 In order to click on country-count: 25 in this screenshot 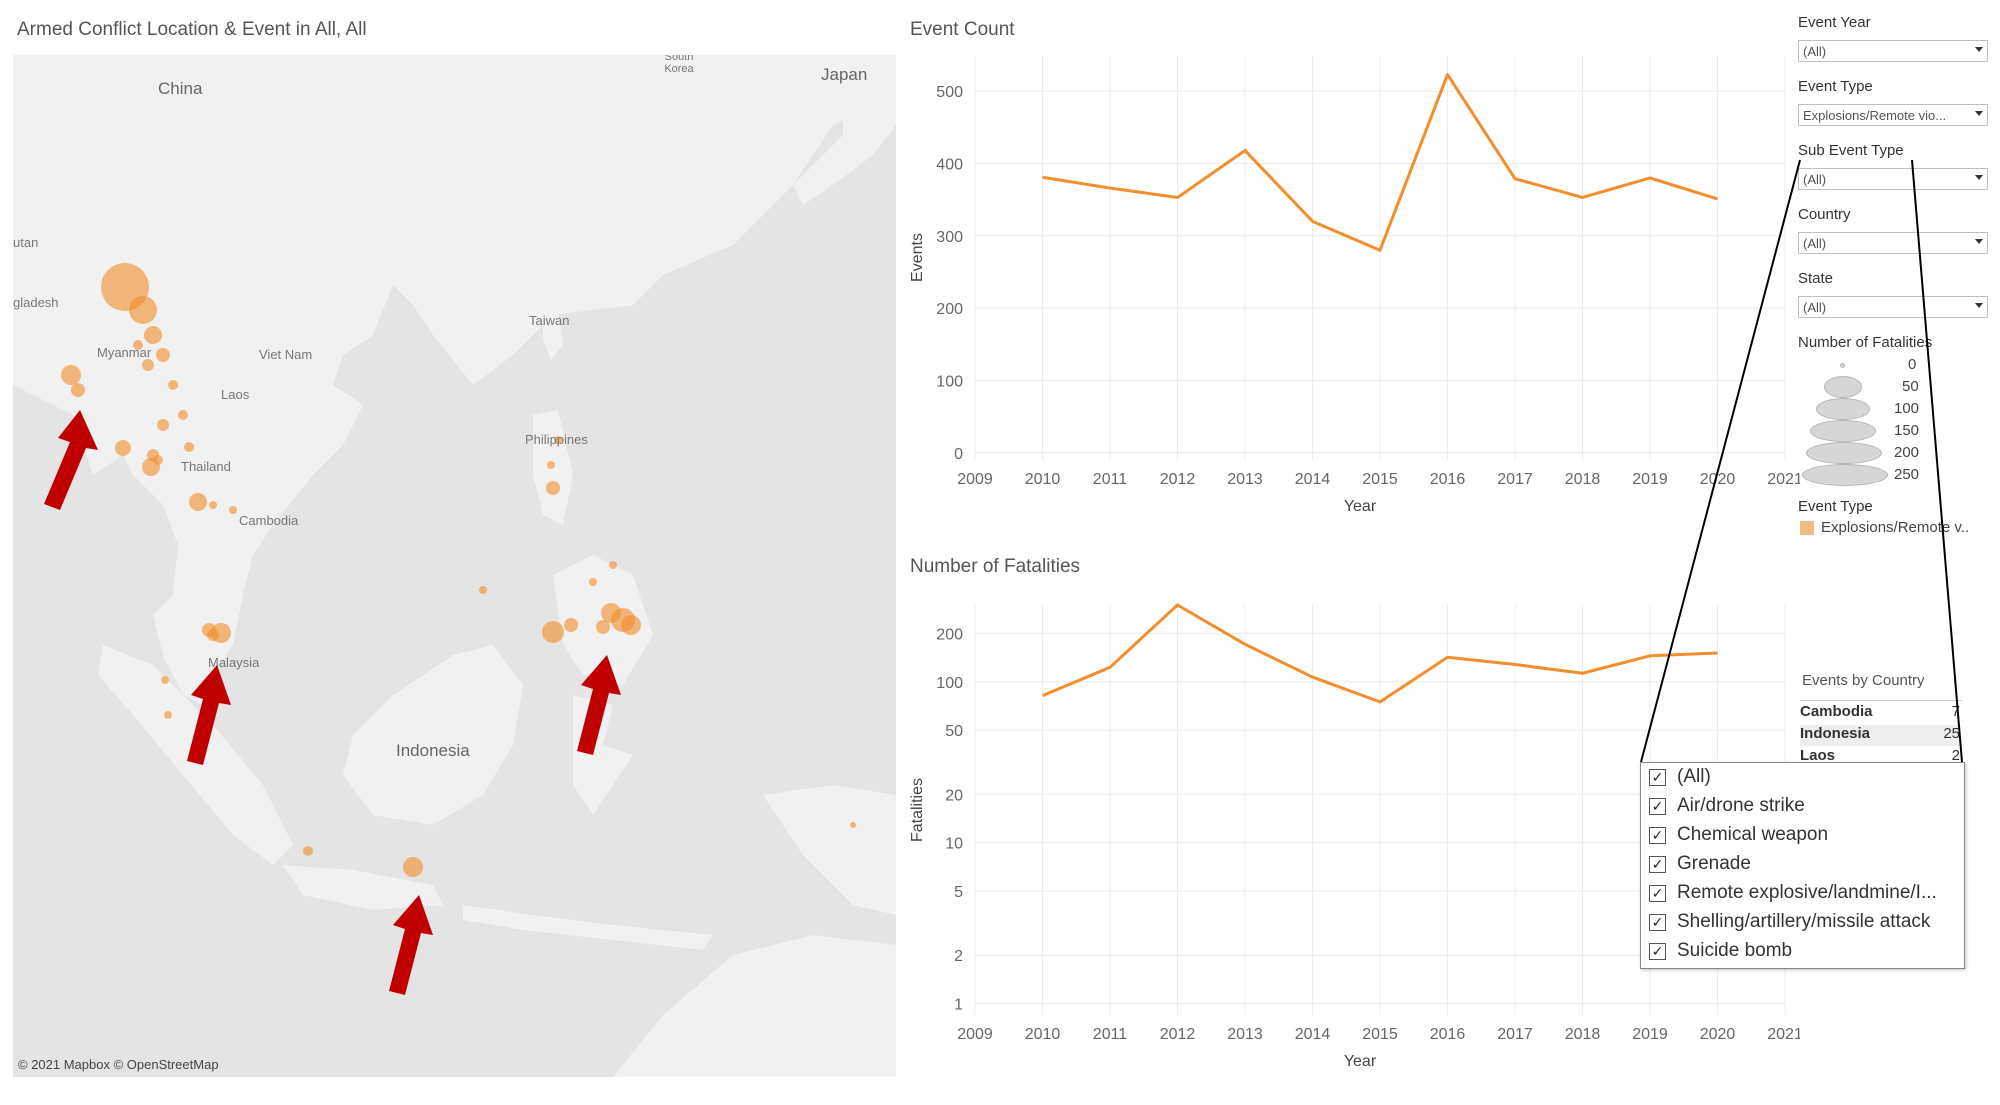, I will do `click(1951, 733)`.